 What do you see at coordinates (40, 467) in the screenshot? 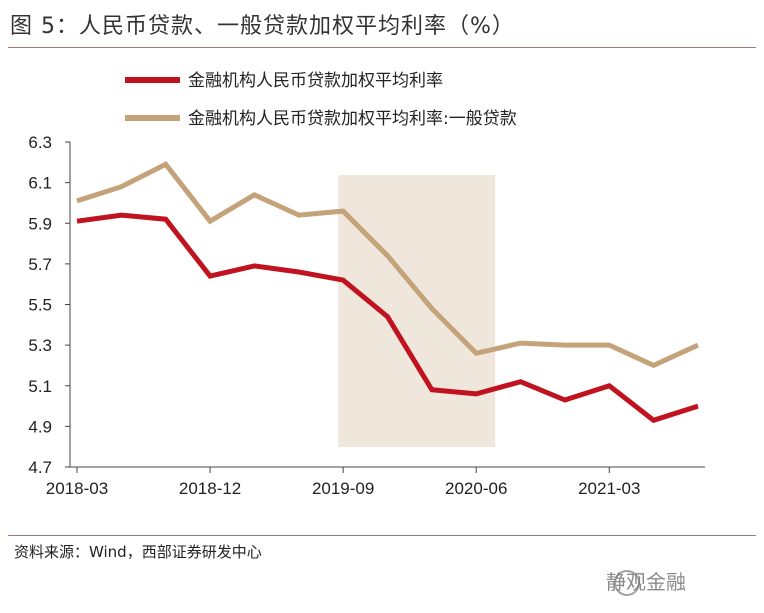
I see `y-tick-label: 4.7` at bounding box center [40, 467].